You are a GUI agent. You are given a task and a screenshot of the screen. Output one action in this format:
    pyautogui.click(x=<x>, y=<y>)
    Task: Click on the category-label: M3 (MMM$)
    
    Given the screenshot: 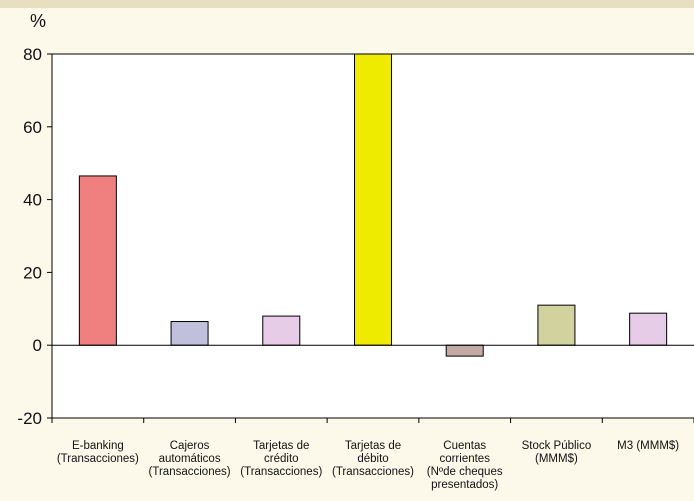 What is the action you would take?
    pyautogui.click(x=648, y=446)
    